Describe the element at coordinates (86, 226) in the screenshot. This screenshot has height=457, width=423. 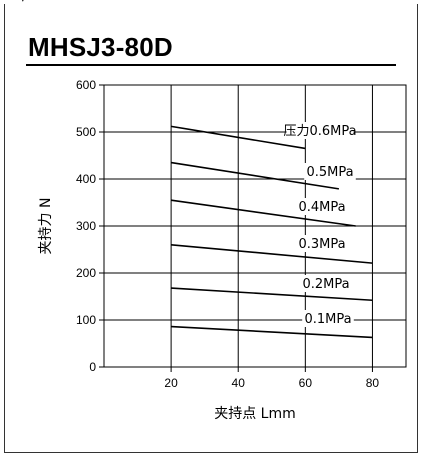
I see `y-tick-label: 300` at that location.